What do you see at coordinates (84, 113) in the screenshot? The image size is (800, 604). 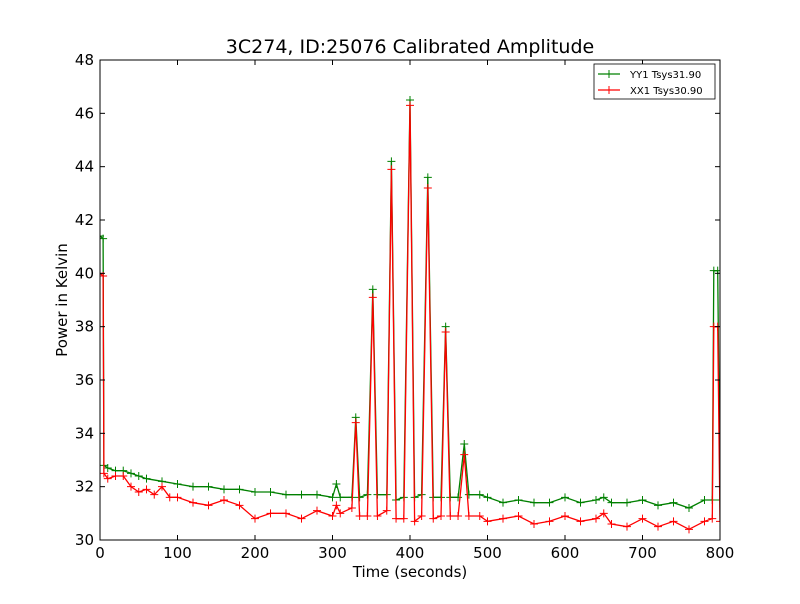 I see `y-tick-label: 46` at bounding box center [84, 113].